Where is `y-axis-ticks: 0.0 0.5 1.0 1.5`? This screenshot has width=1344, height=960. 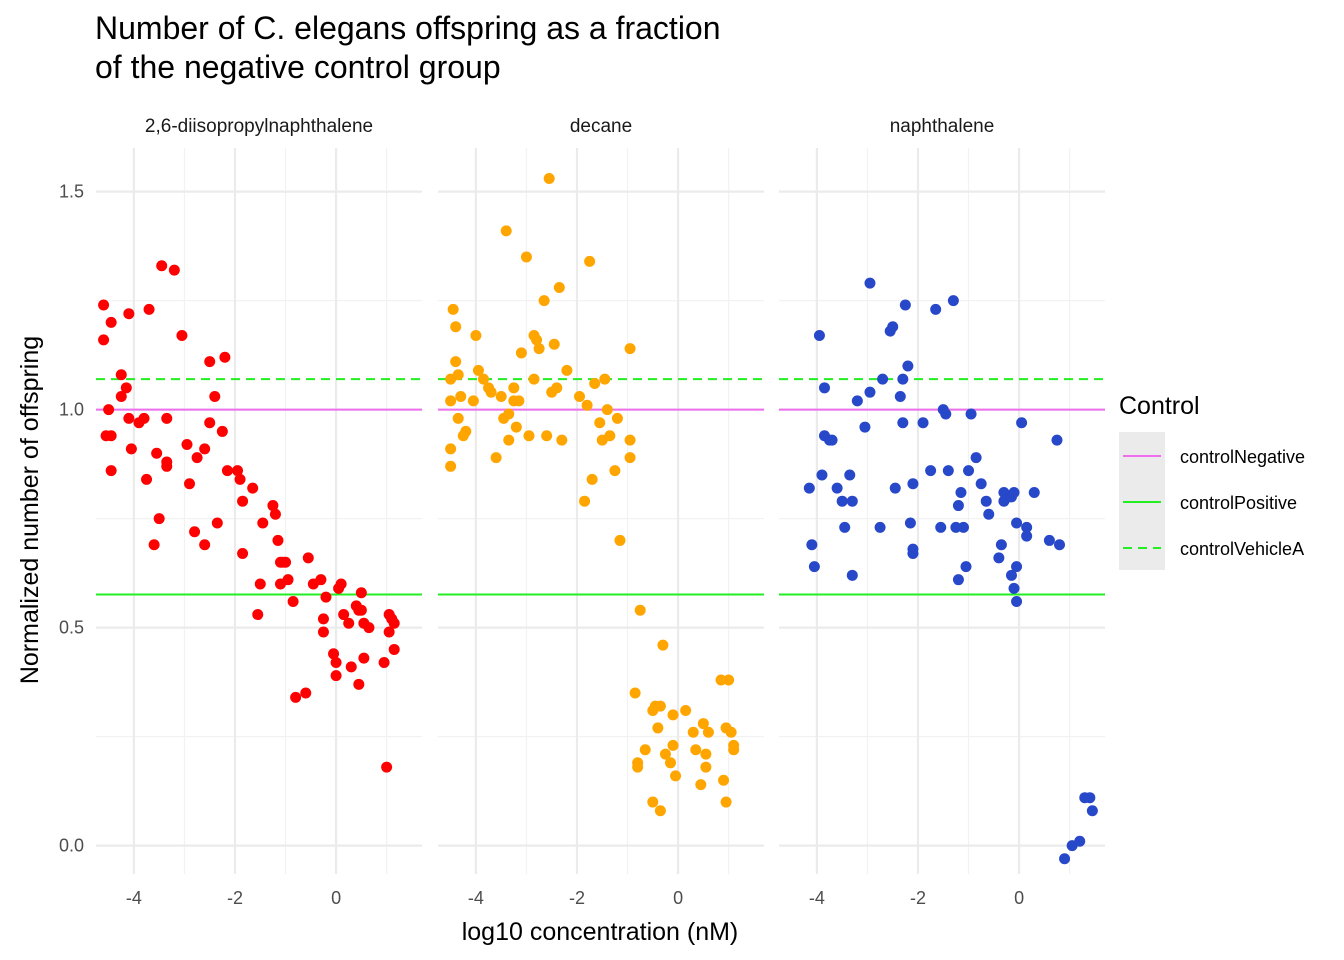
y-axis-ticks: 0.0 0.5 1.0 1.5 is located at coordinates (71, 519).